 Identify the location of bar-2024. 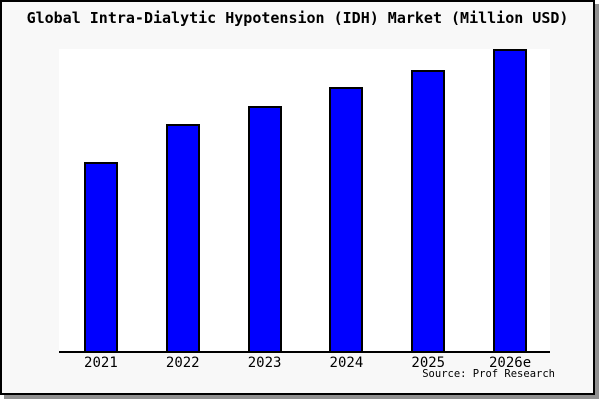
(346, 219).